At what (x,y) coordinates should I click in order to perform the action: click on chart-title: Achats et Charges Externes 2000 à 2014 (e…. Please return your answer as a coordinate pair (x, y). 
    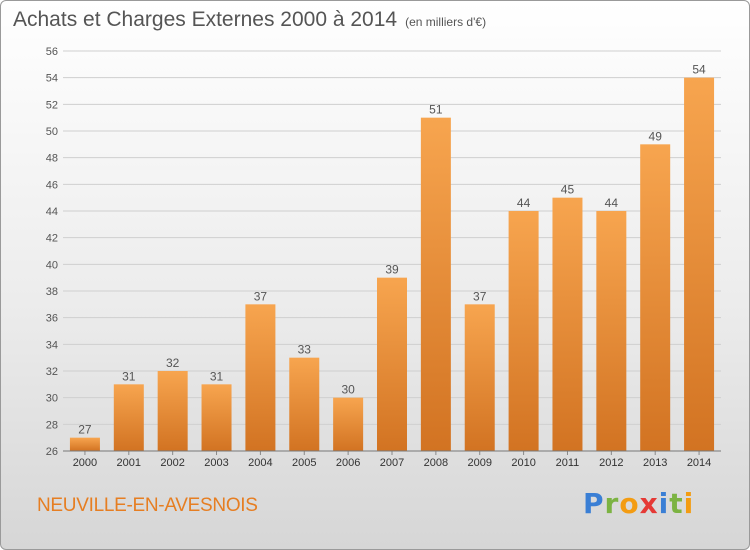
    Looking at the image, I should click on (249, 20).